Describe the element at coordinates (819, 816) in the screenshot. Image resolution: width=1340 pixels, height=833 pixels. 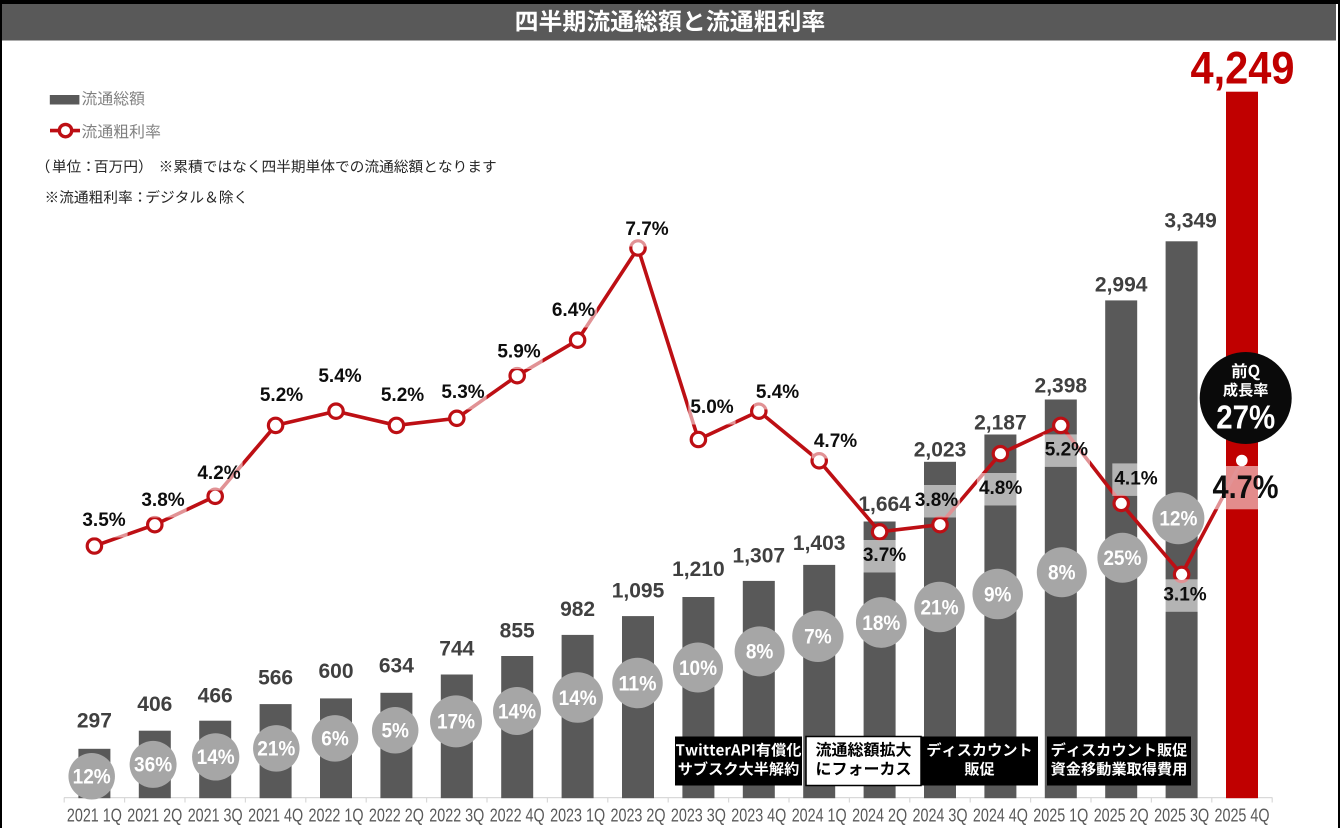
I see `svg-text: 2024 1Q` at that location.